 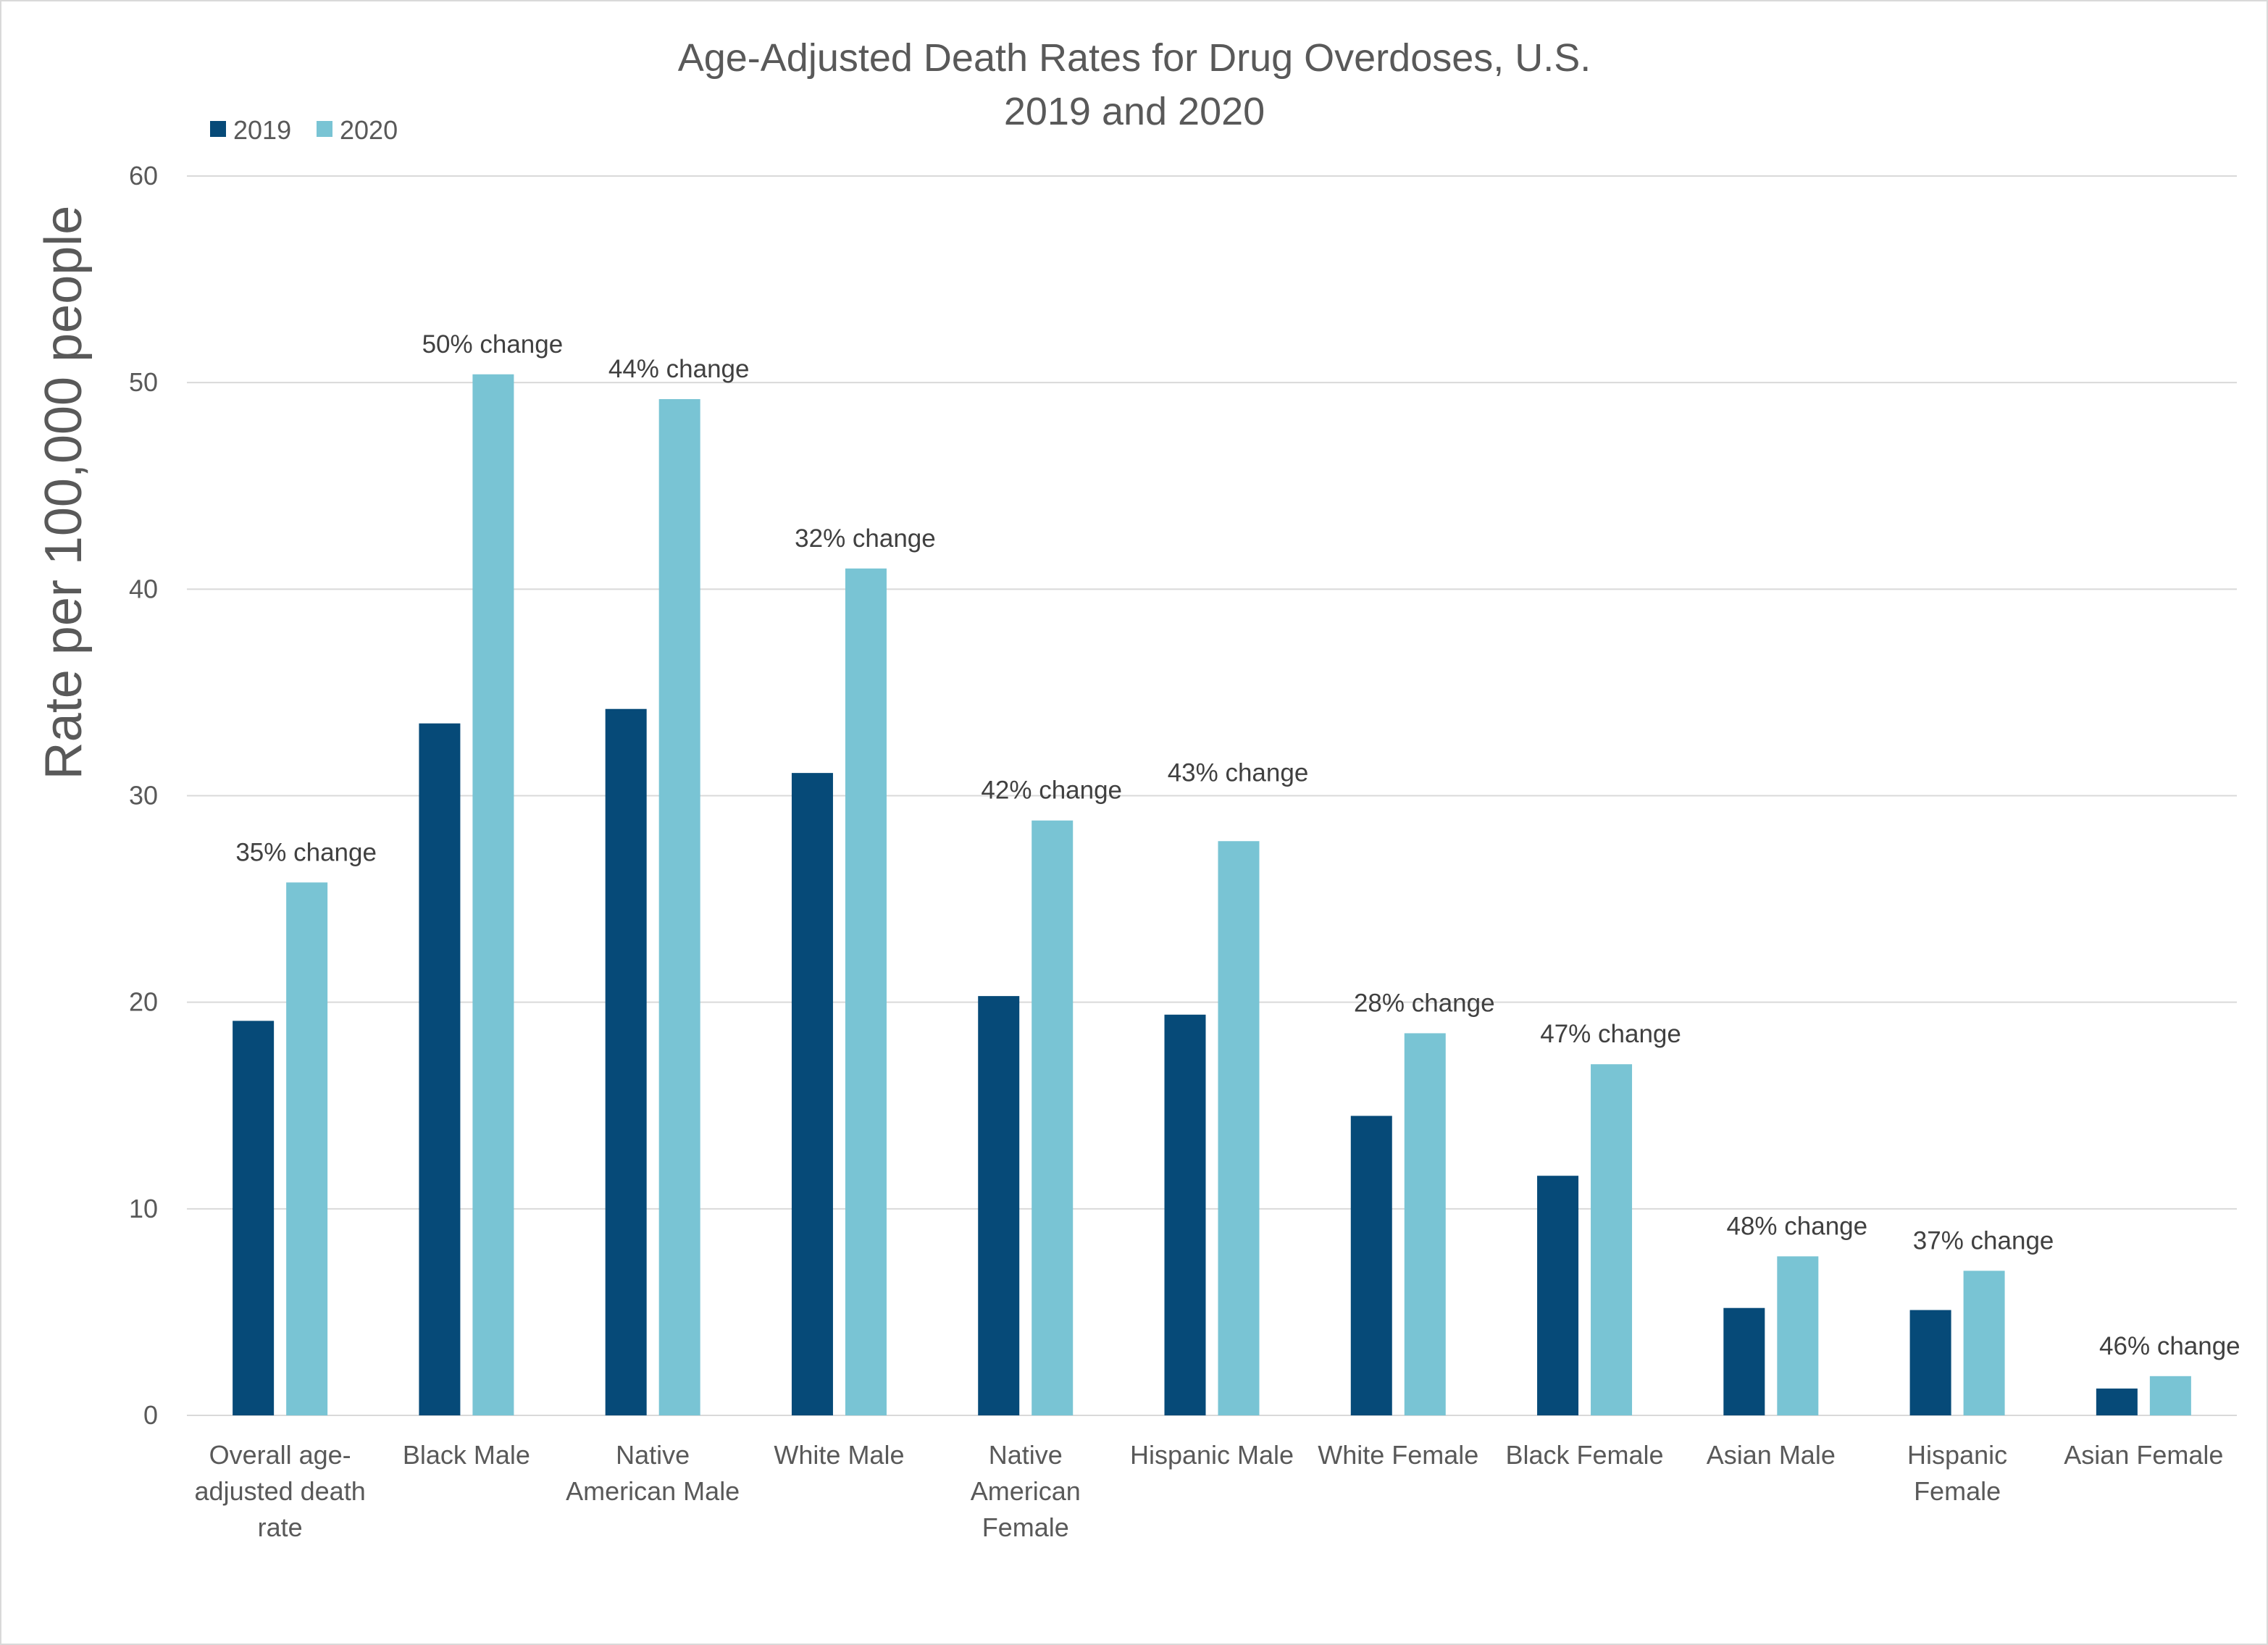 I want to click on x-category-label: Overall age-, so click(x=280, y=1455).